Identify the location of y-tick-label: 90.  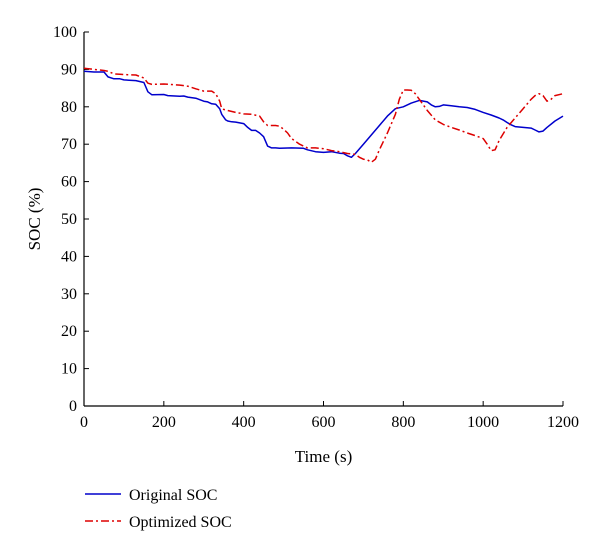
(69, 69).